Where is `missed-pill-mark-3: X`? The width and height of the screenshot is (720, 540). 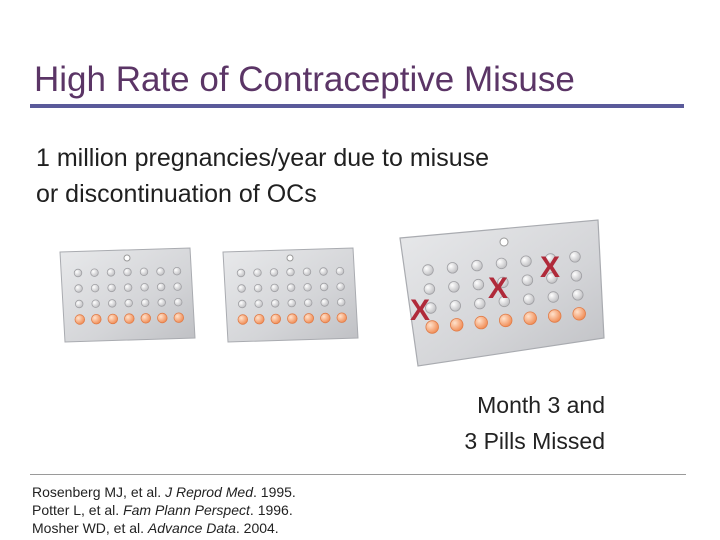
missed-pill-mark-3: X is located at coordinates (550, 267).